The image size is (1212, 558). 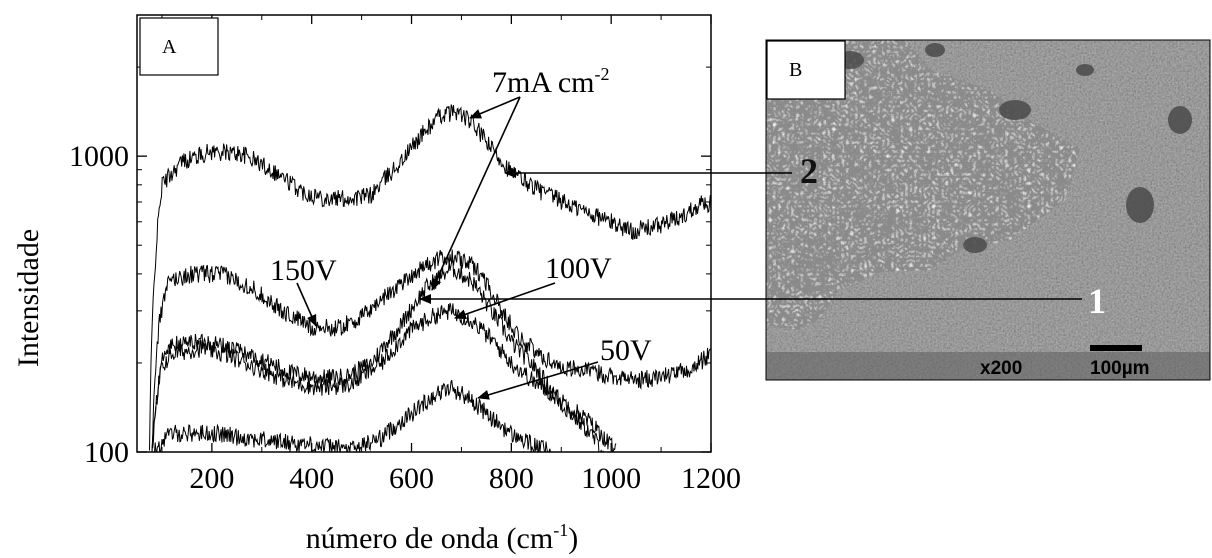 I want to click on annotation-150v: 150V, so click(x=303, y=270).